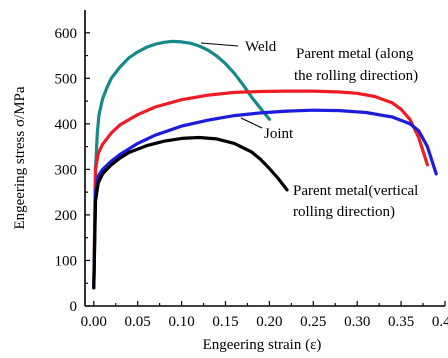 Image resolution: width=448 pixels, height=358 pixels. What do you see at coordinates (66, 34) in the screenshot?
I see `y-tick-label: 600` at bounding box center [66, 34].